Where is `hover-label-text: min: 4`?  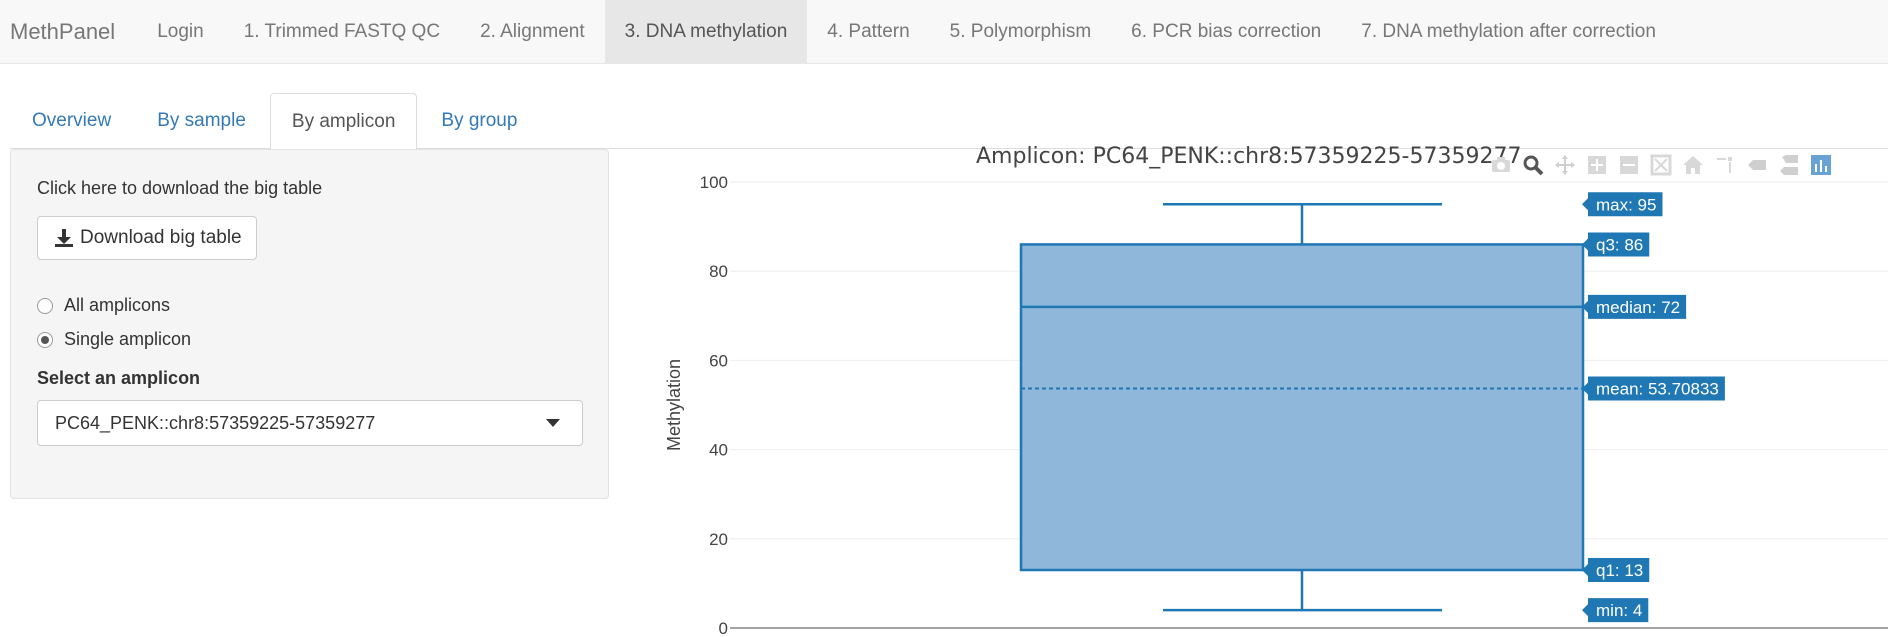 hover-label-text: min: 4 is located at coordinates (1619, 610).